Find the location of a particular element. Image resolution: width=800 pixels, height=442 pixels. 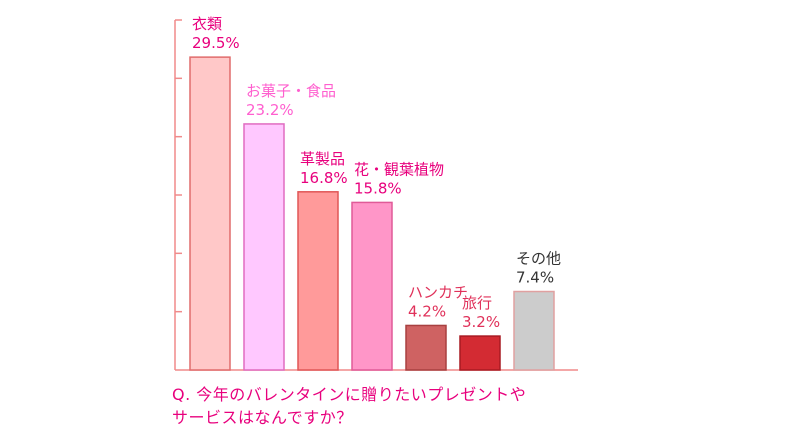

category-label: その他 is located at coordinates (538, 259).